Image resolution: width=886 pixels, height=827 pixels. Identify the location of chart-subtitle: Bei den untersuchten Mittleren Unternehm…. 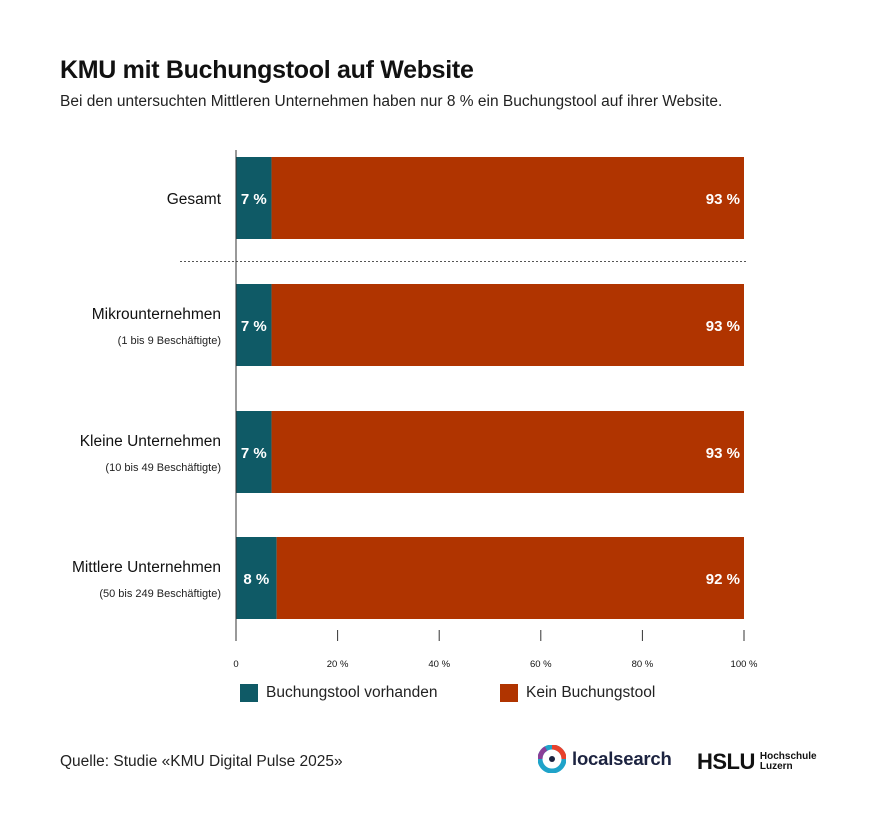
(391, 101).